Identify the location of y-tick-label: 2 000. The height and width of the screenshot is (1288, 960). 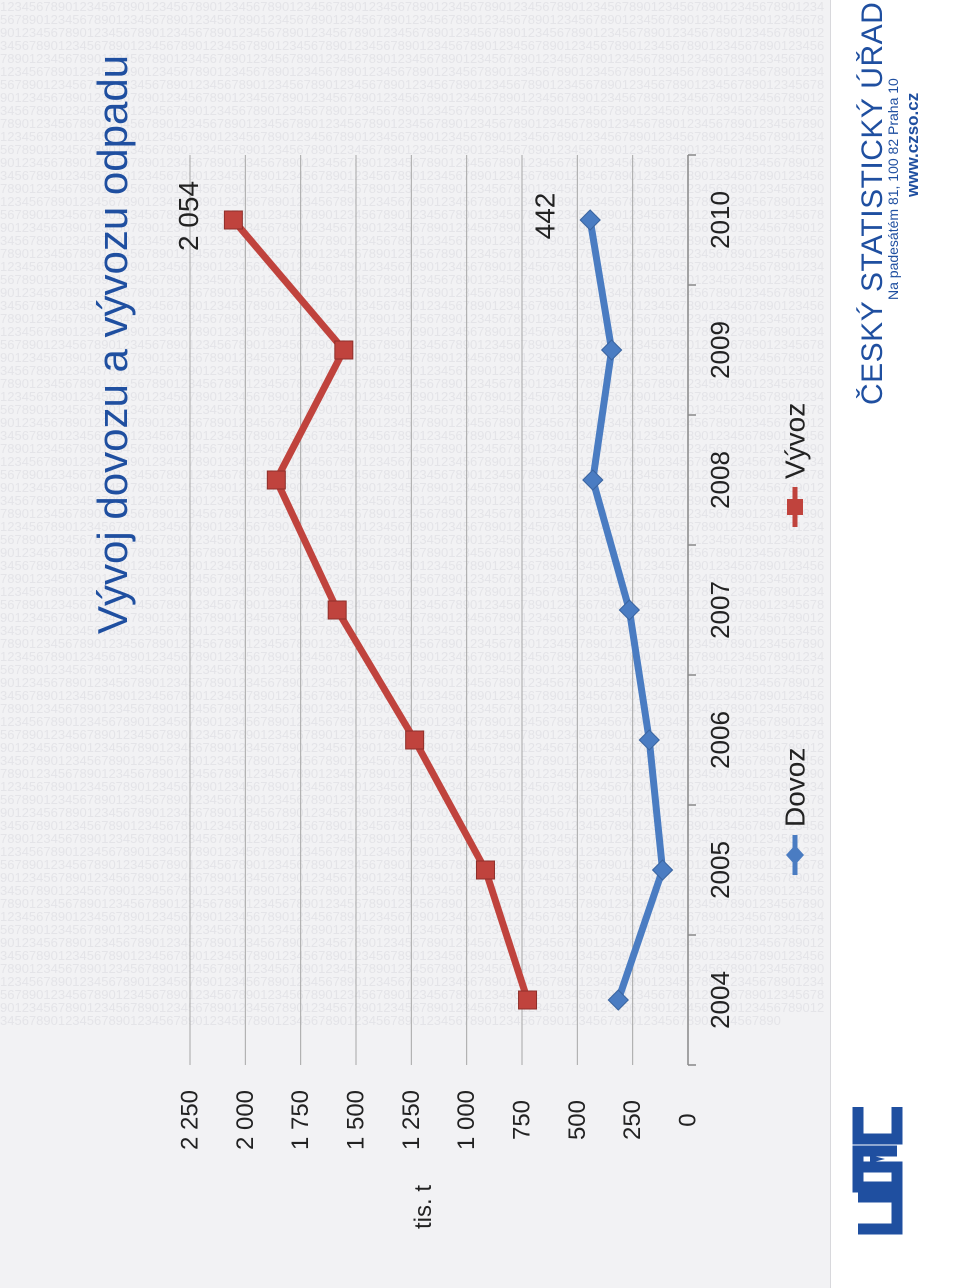
(245, 1120).